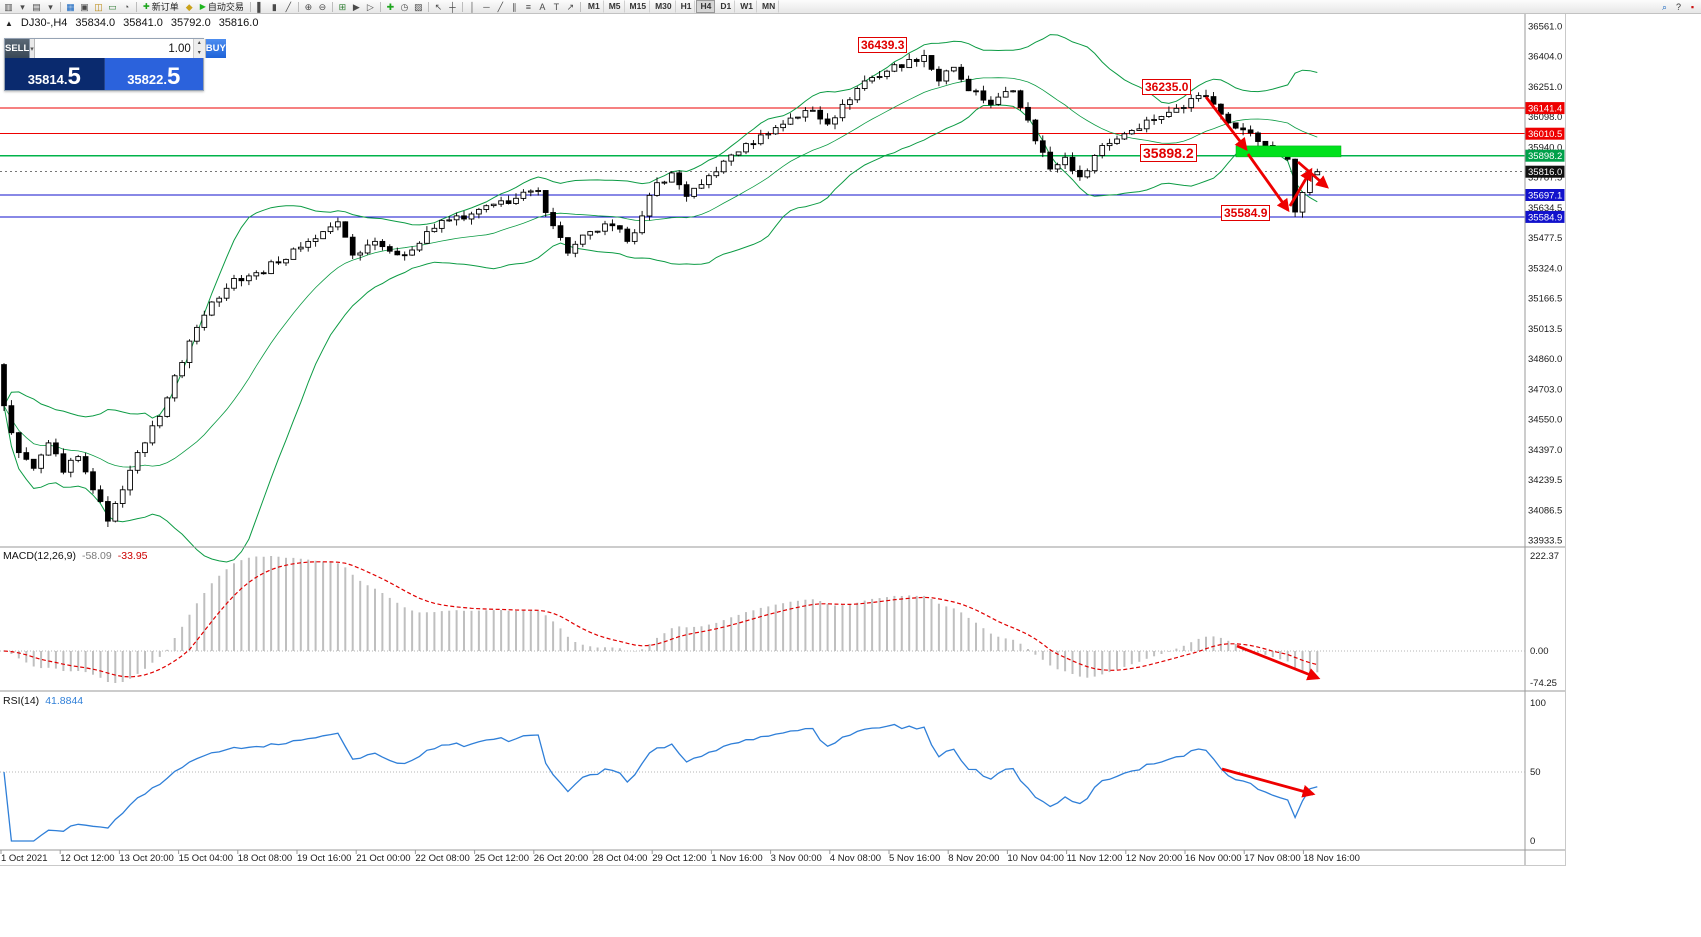 The width and height of the screenshot is (1701, 937). What do you see at coordinates (486, 6) in the screenshot?
I see `horizontal-line-icon: ─` at bounding box center [486, 6].